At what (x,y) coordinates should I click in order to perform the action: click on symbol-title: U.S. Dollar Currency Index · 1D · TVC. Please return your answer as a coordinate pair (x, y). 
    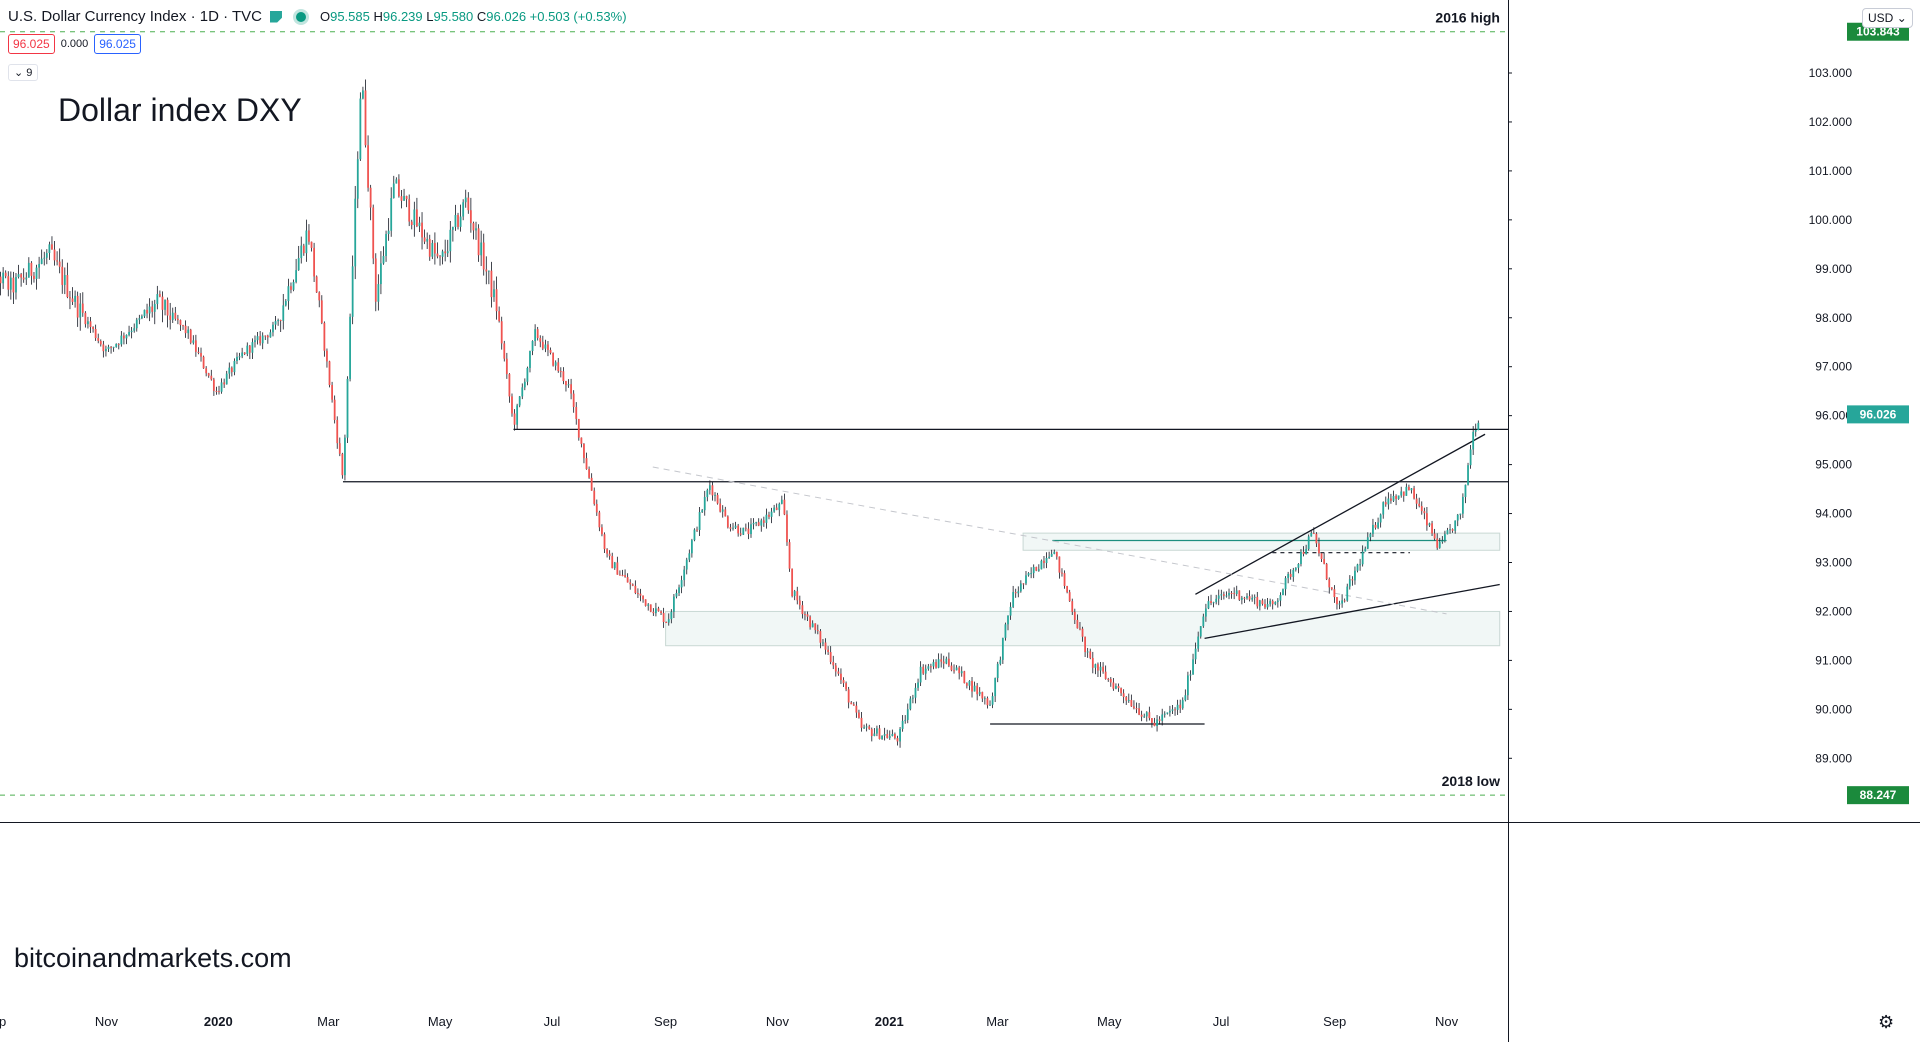
    Looking at the image, I should click on (135, 16).